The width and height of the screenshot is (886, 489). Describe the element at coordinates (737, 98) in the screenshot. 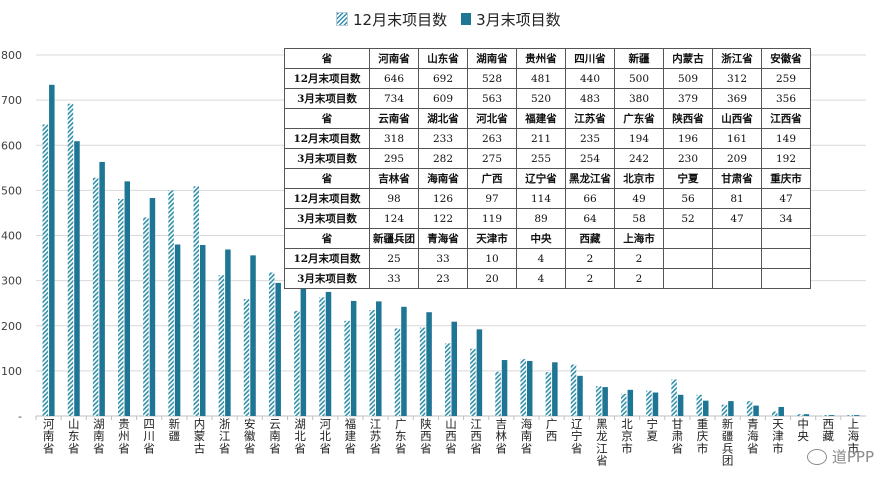

I see `table-mar-cell: 369` at that location.